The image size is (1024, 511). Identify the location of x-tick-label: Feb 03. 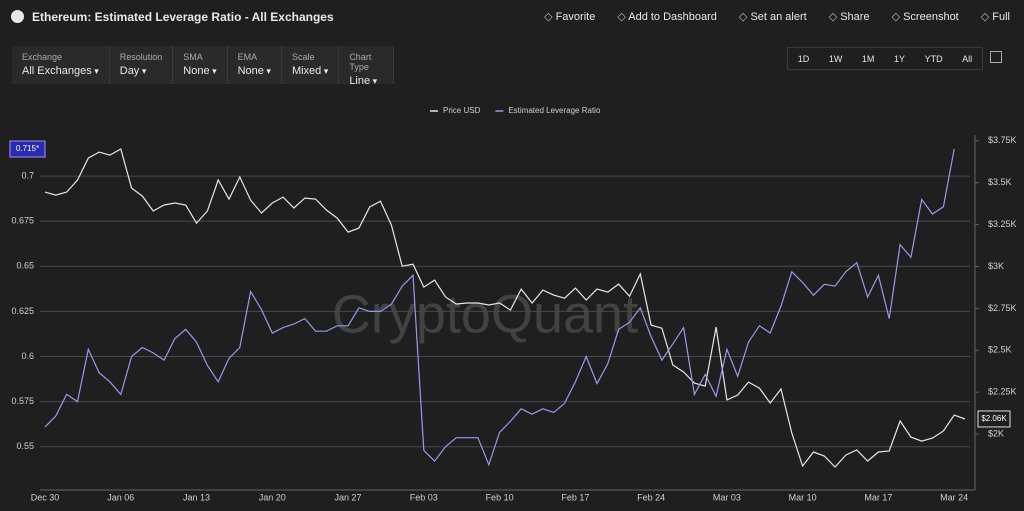
(424, 497).